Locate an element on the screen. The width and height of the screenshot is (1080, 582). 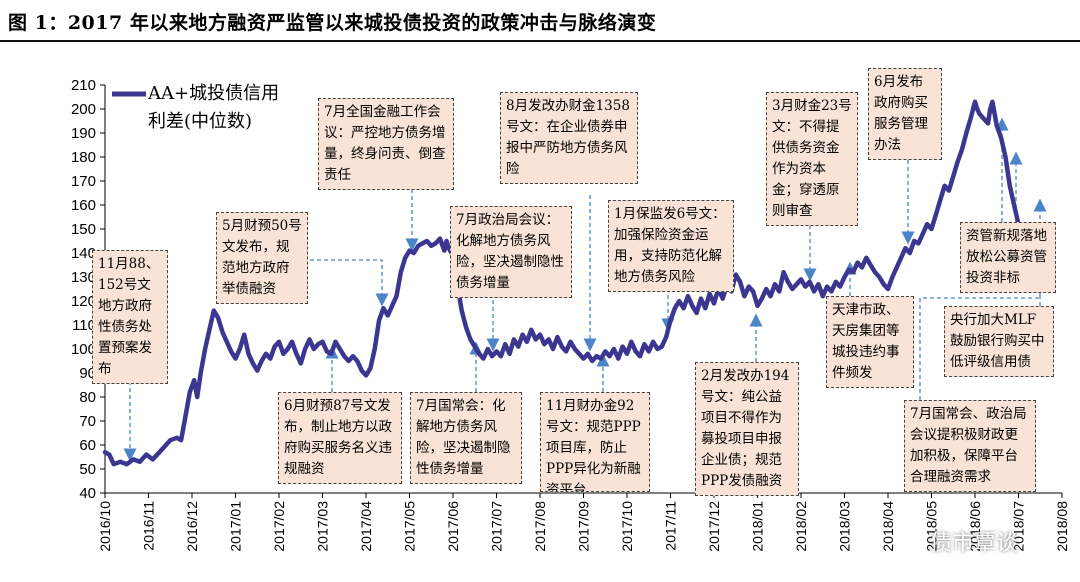
annotation-jul-finconf: 7月全国金融工作会议：严控地方债务增量，终身问责、倒查责任 is located at coordinates (386, 144).